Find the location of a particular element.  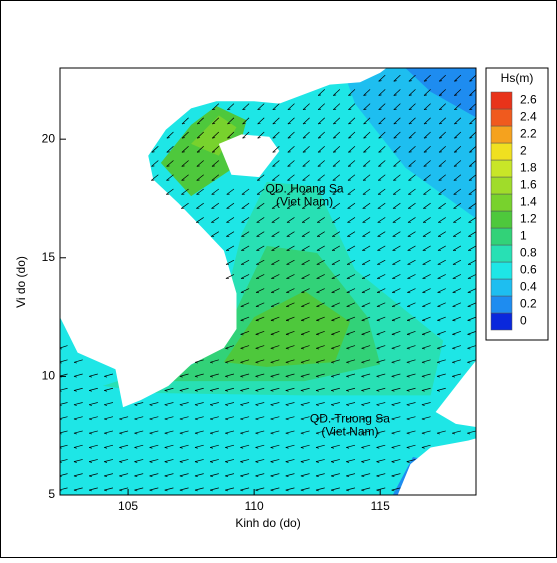

x-tick-label: 105 is located at coordinates (128, 506).